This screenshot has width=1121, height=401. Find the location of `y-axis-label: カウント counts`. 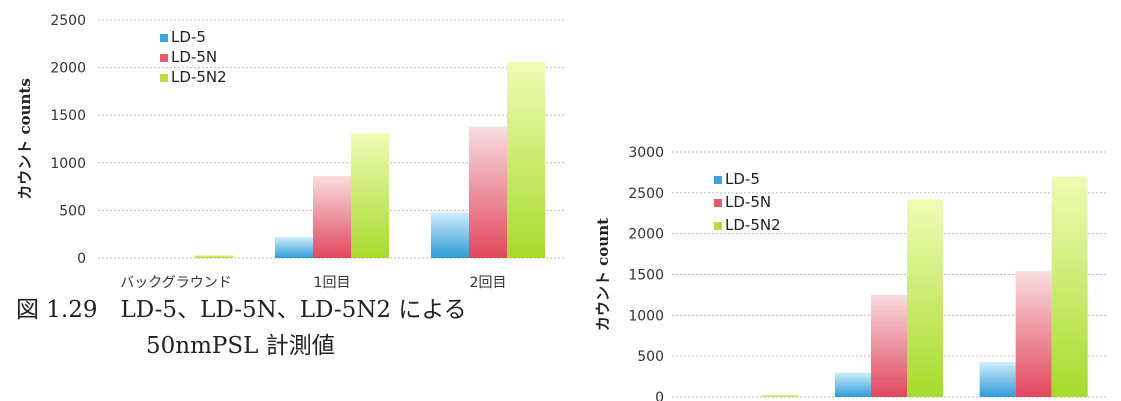

y-axis-label: カウント counts is located at coordinates (25, 139).